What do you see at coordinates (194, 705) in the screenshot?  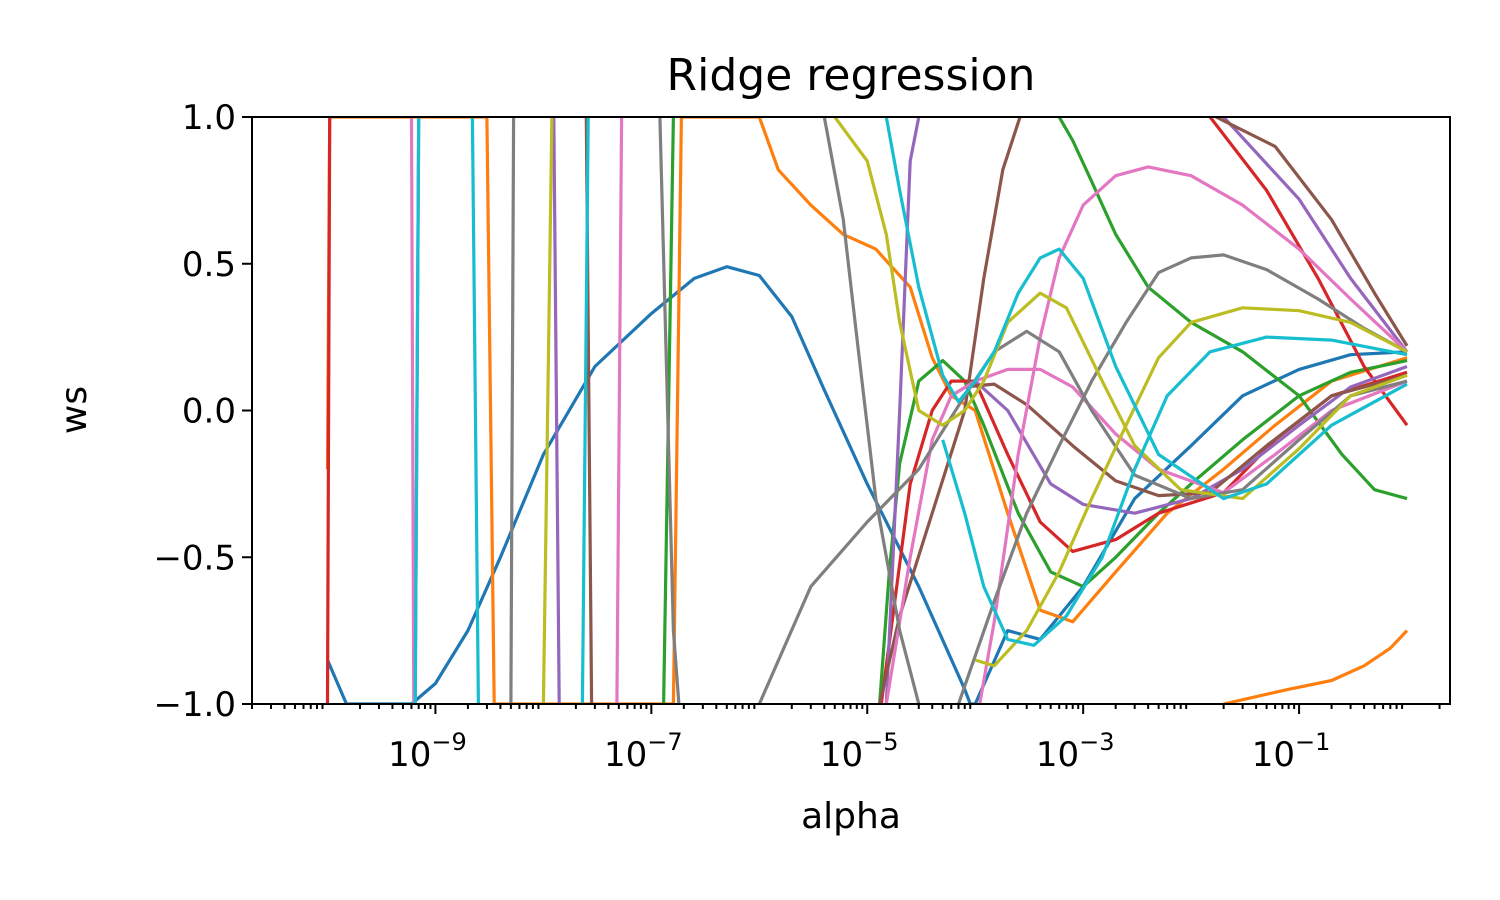 I see `y-tick-label: −1.0` at bounding box center [194, 705].